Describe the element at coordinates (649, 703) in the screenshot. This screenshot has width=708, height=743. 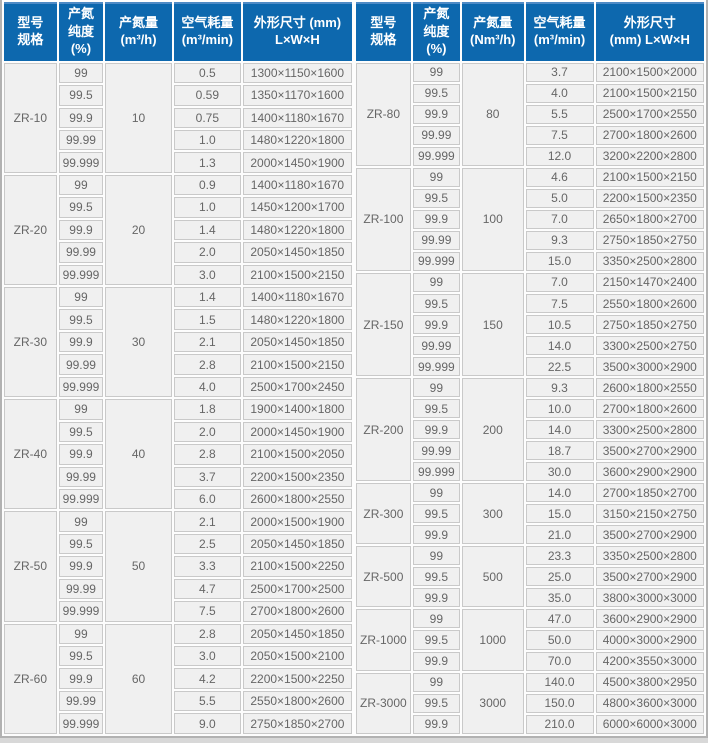
I see `dims-cell: 4800×3600×3000` at that location.